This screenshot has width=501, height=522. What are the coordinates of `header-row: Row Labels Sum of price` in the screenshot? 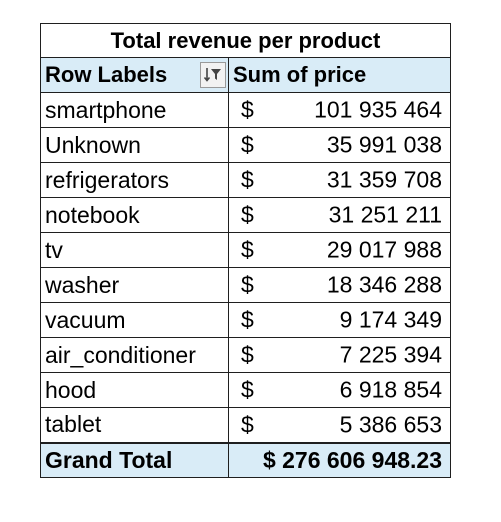 It's located at (245, 75).